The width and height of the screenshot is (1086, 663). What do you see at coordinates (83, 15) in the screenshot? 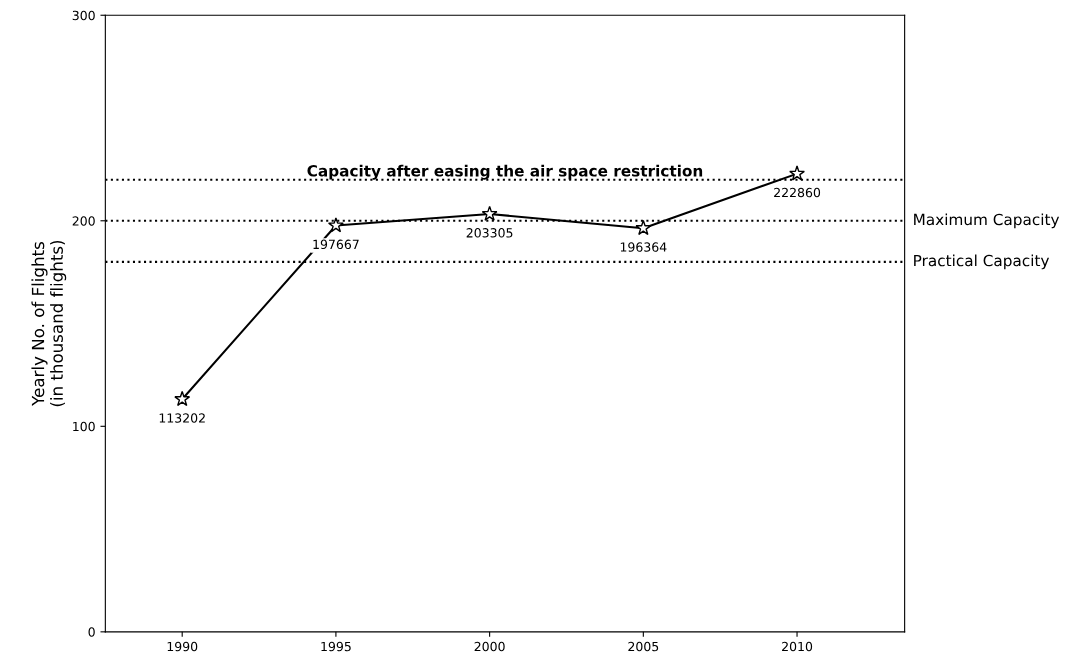
I see `y-tick-label: 300` at bounding box center [83, 15].